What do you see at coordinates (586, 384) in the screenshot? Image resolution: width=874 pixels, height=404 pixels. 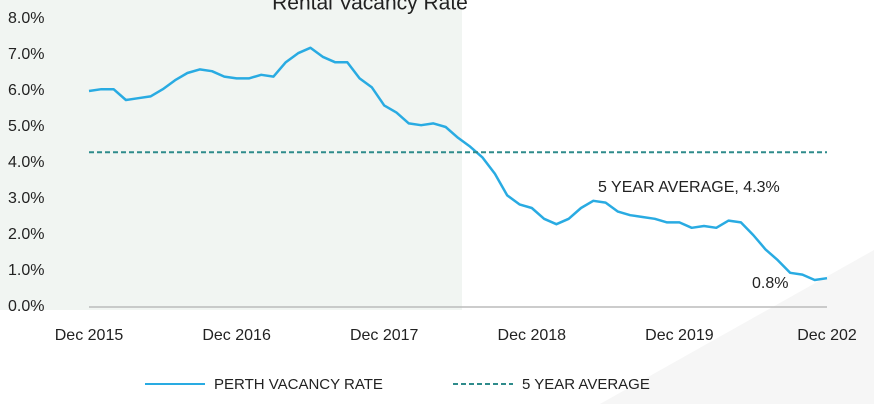 I see `legend-label: 5 YEAR AVERAGE` at bounding box center [586, 384].